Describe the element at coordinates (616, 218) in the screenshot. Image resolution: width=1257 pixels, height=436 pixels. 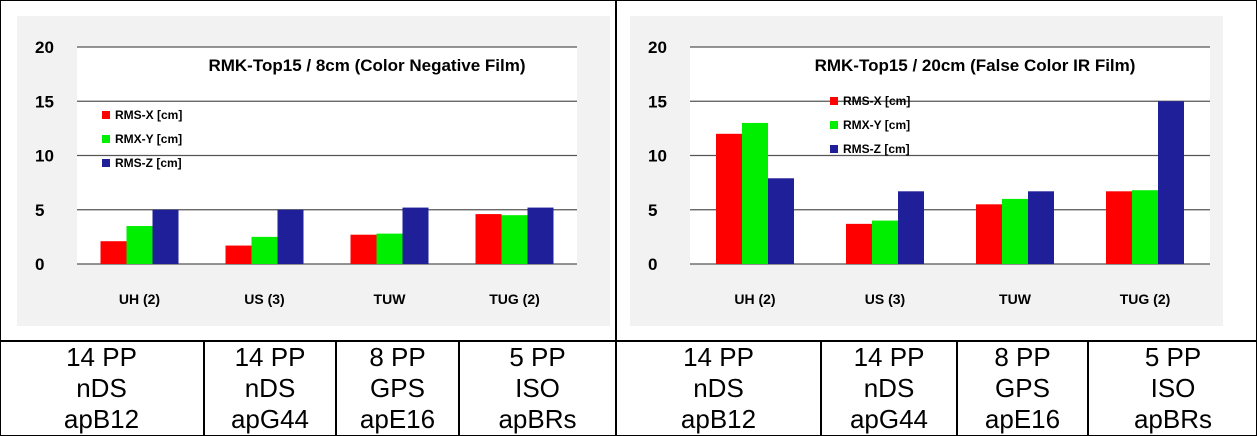
I see `center-divider` at that location.